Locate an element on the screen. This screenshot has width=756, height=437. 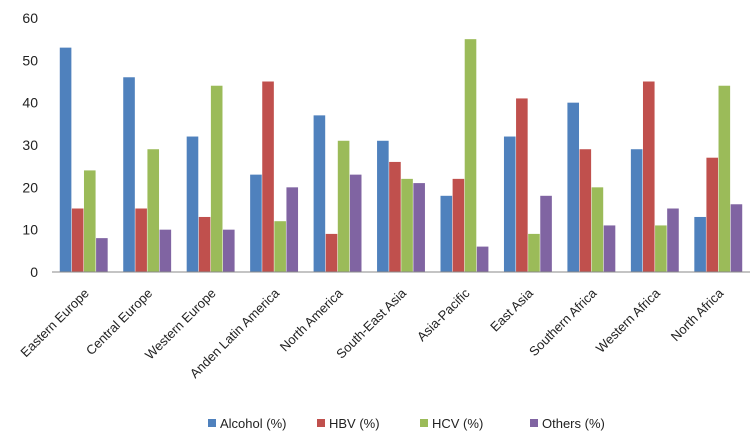
legend: Alcohol (%) HBV (%) HCV (%) Others (%) is located at coordinates (406, 423).